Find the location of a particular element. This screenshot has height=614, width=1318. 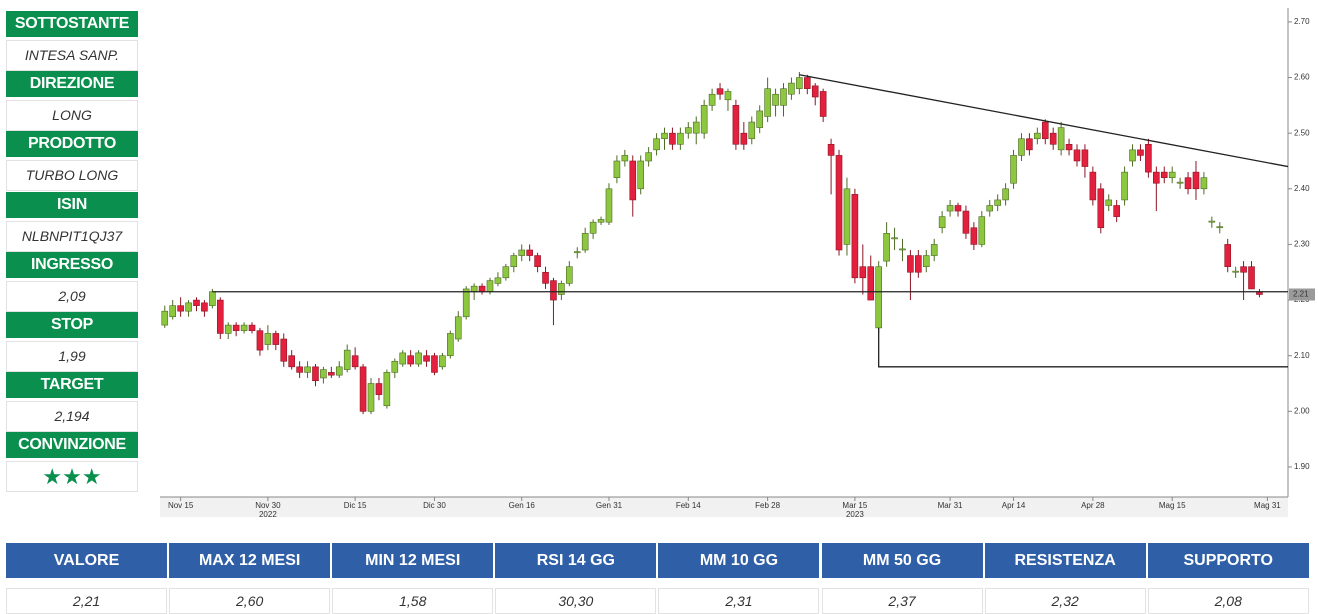

x-tick-label: Feb 28 is located at coordinates (767, 505).